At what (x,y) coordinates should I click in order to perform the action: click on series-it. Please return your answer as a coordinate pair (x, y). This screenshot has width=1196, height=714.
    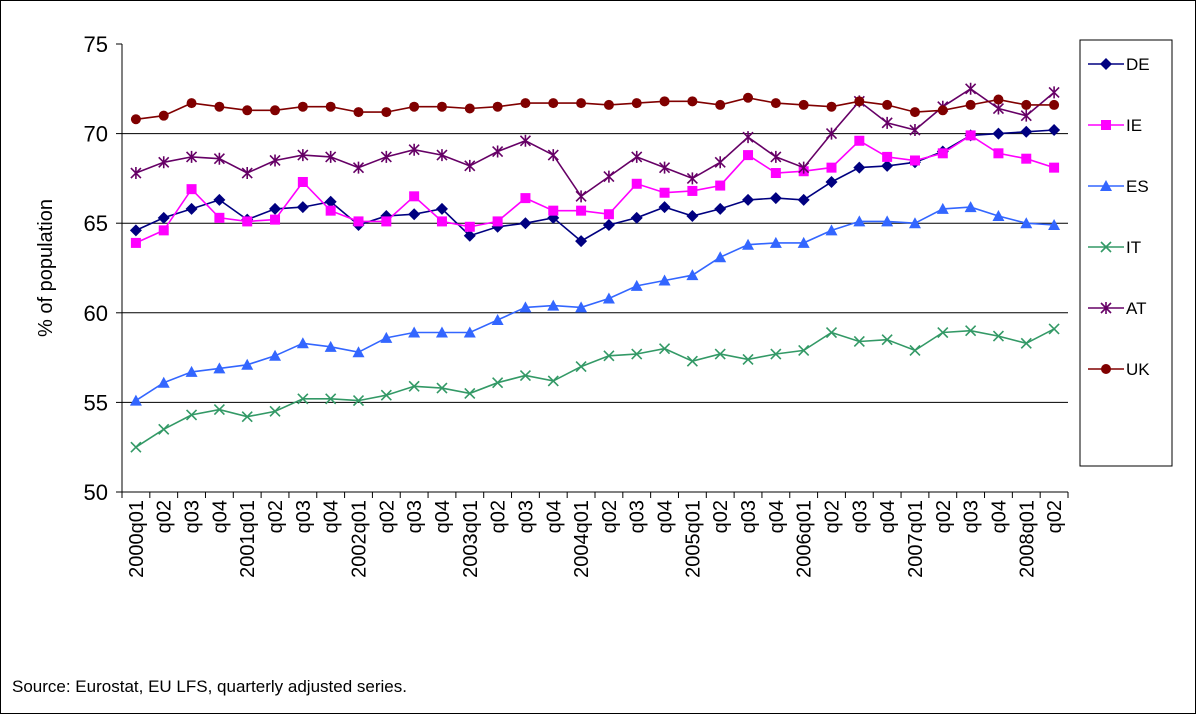
    Looking at the image, I should click on (595, 388).